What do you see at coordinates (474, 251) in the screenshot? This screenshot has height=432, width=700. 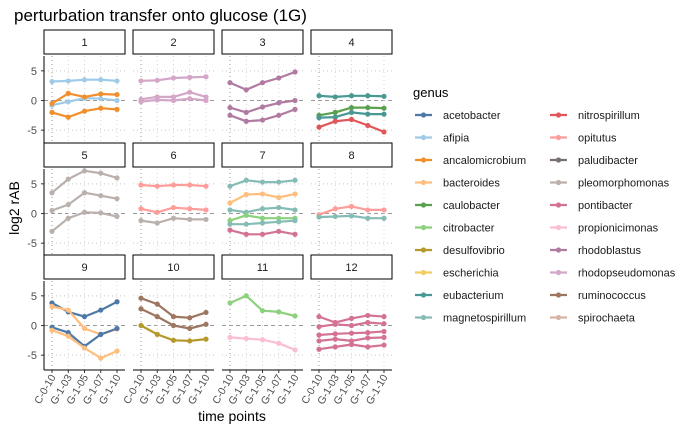 I see `legend-label: desulfovibrio` at bounding box center [474, 251].